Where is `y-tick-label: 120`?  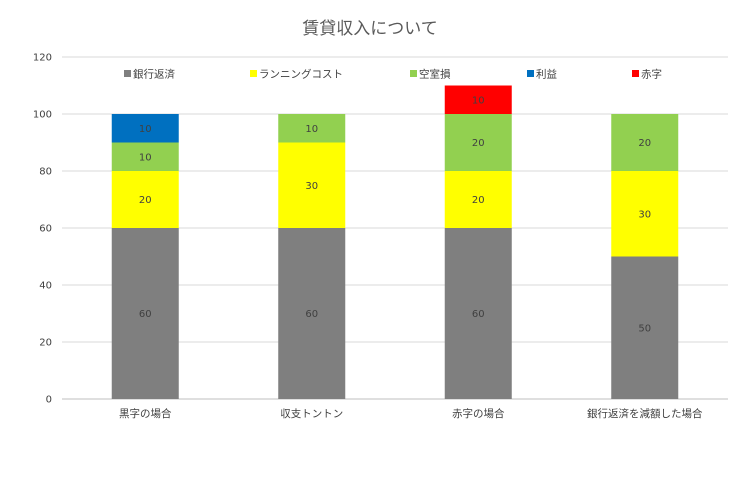 y-tick-label: 120 is located at coordinates (42, 58).